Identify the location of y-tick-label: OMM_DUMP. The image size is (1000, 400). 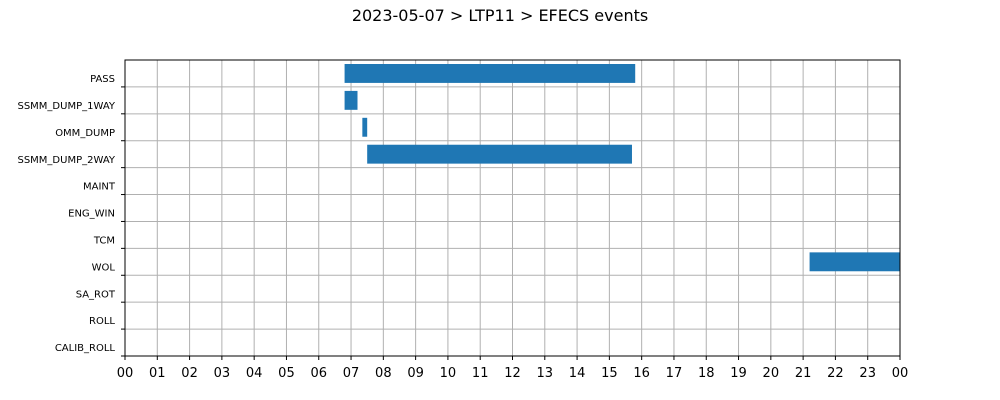
(85, 133).